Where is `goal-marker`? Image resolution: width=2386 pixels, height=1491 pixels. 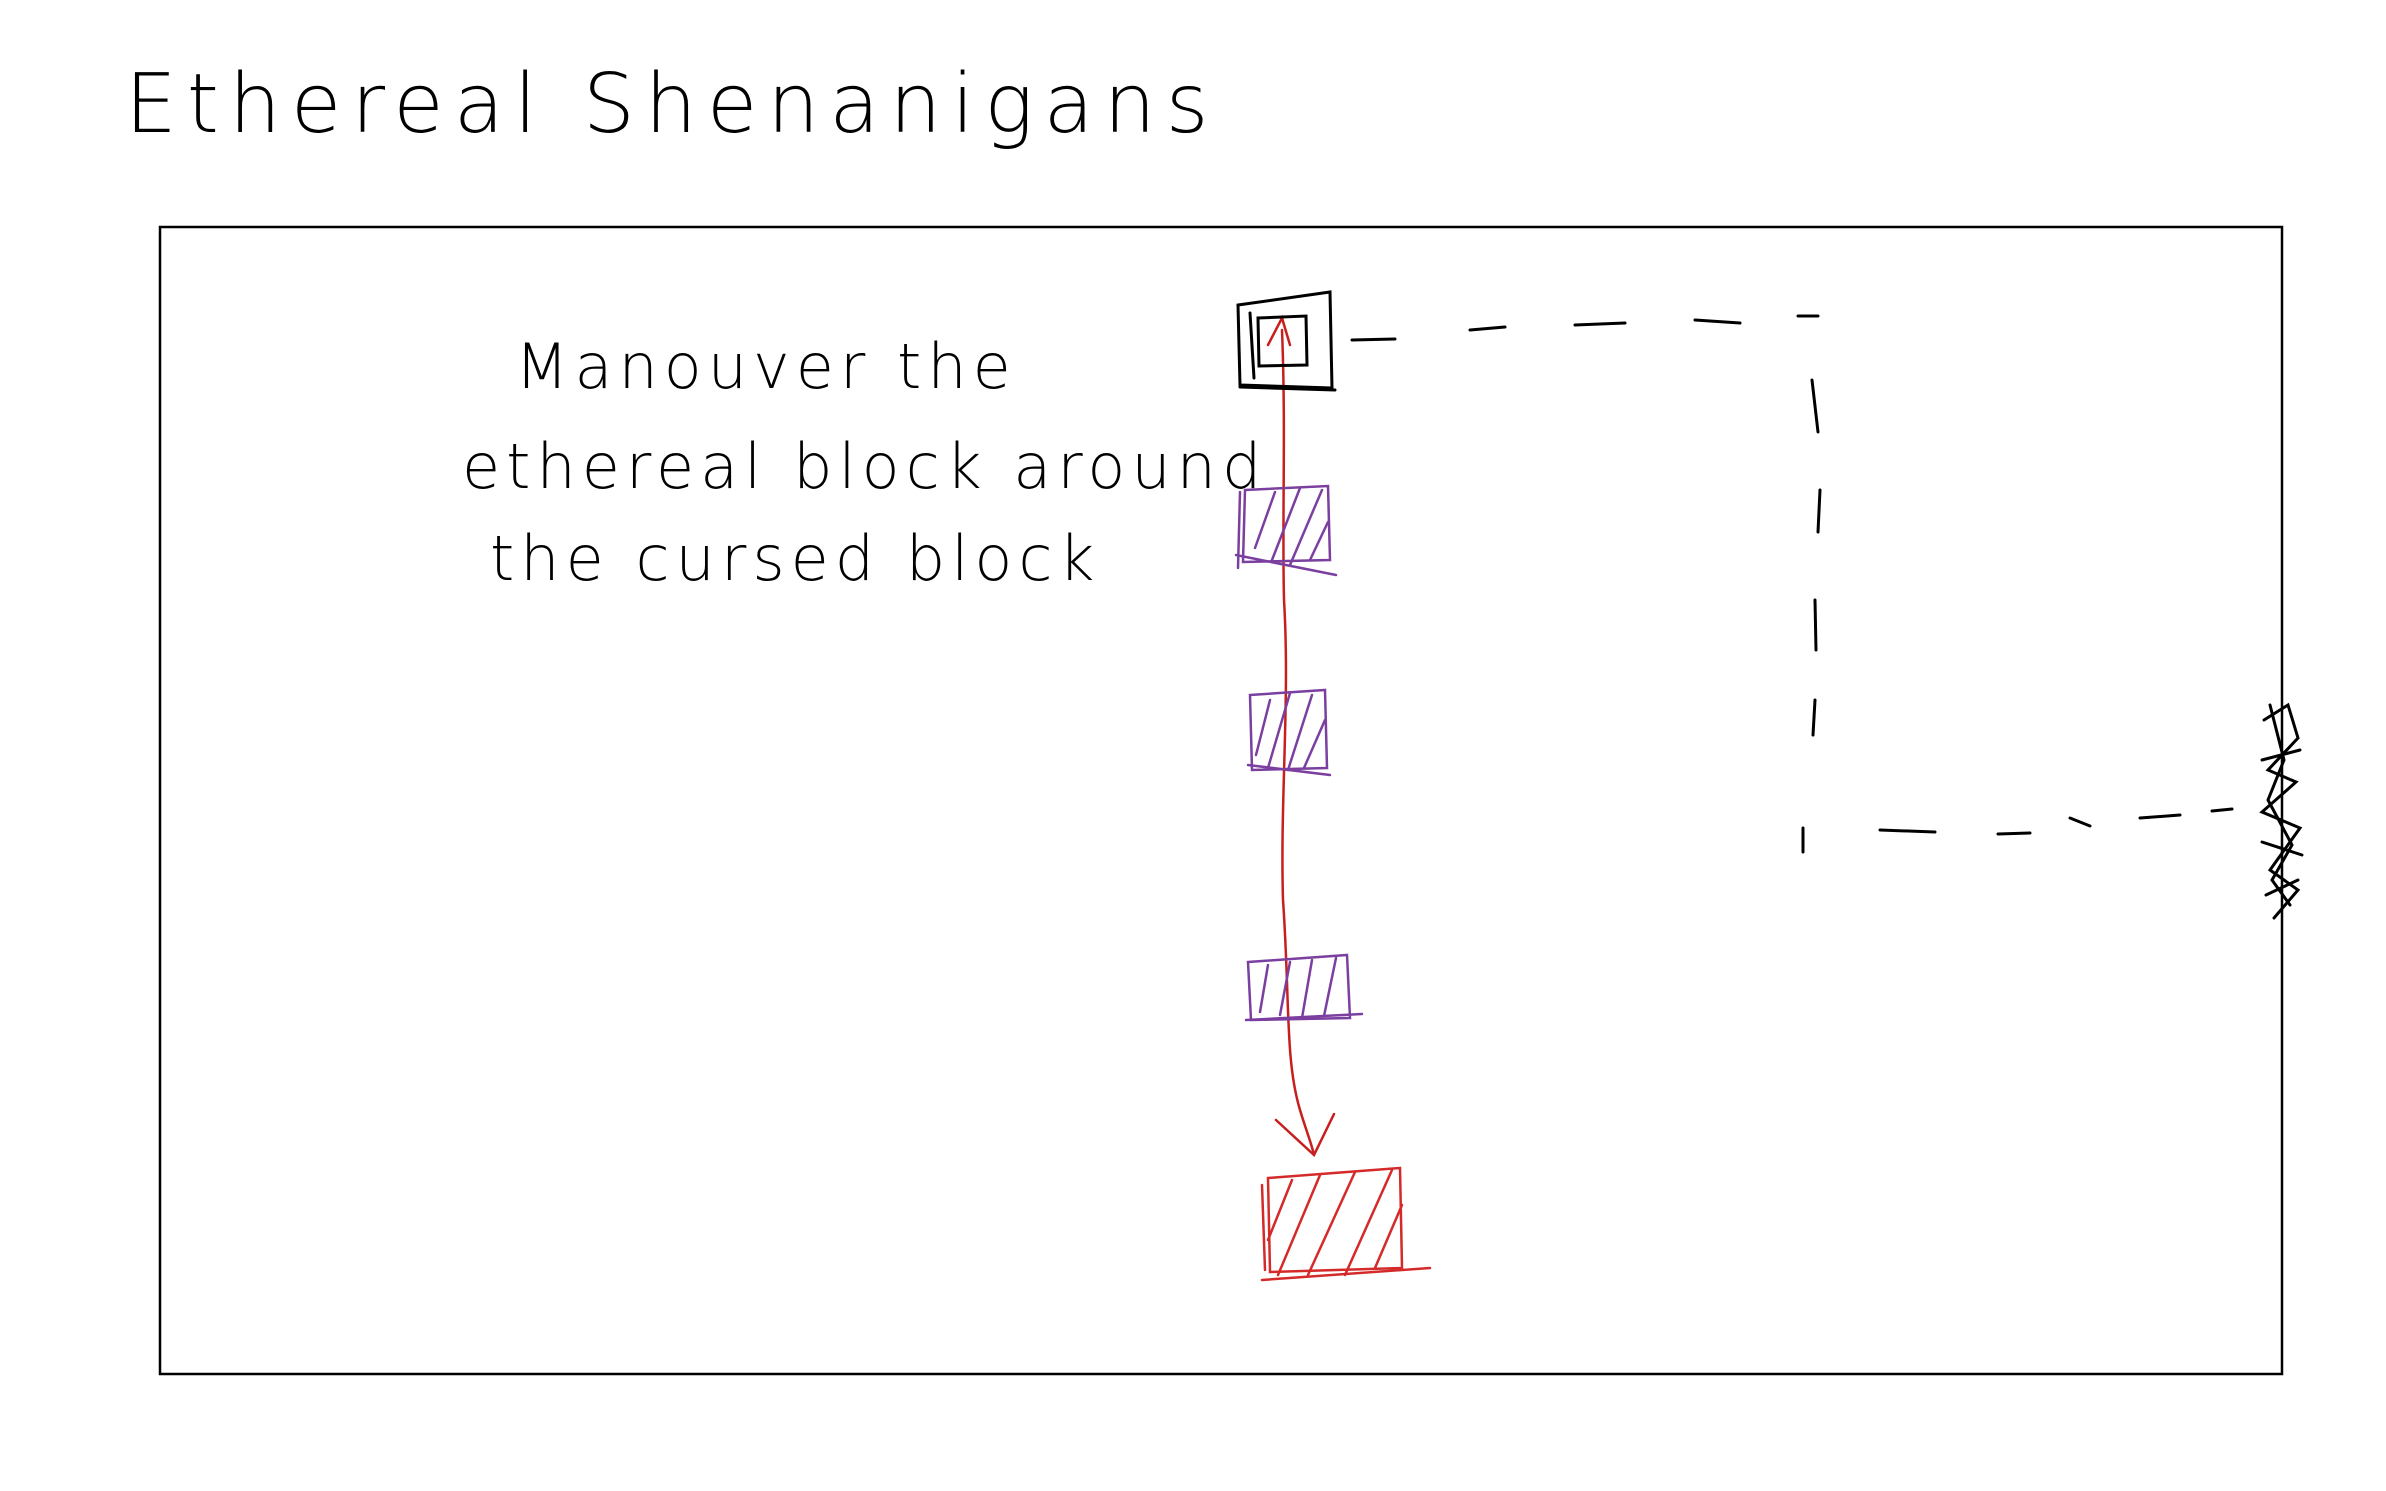 goal-marker is located at coordinates (2281, 811).